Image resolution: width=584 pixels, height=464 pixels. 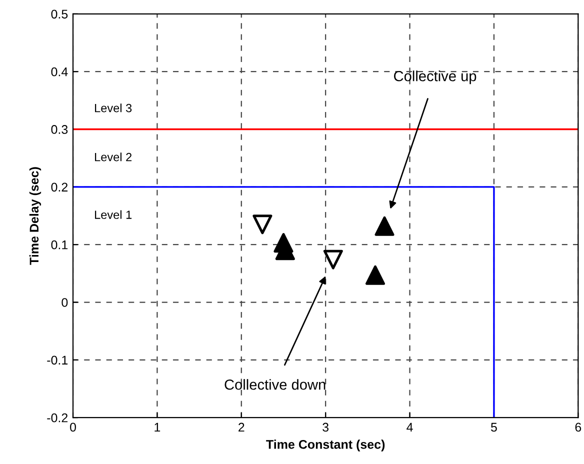 What do you see at coordinates (113, 214) in the screenshot?
I see `annotation: Level 1` at bounding box center [113, 214].